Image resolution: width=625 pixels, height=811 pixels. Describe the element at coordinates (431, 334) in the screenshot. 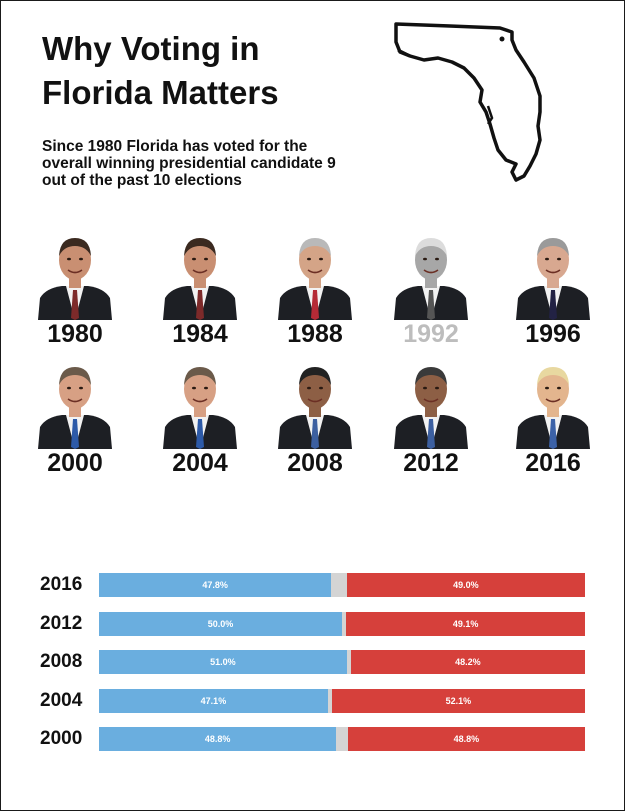

I see `election-year-label: 1992` at that location.